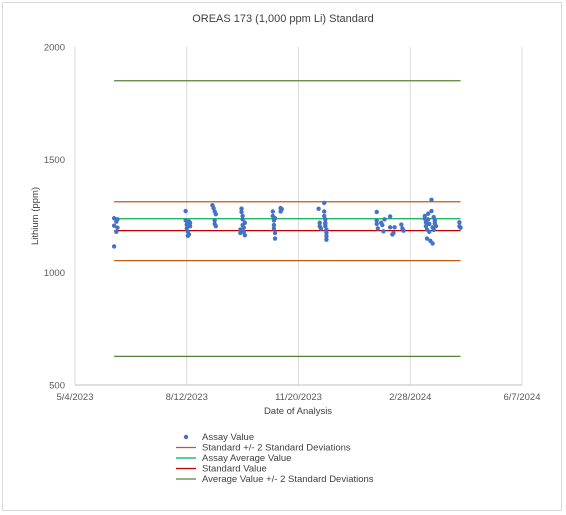 The height and width of the screenshot is (515, 566). Describe the element at coordinates (246, 458) in the screenshot. I see `legend-label: Assay Average Value` at that location.